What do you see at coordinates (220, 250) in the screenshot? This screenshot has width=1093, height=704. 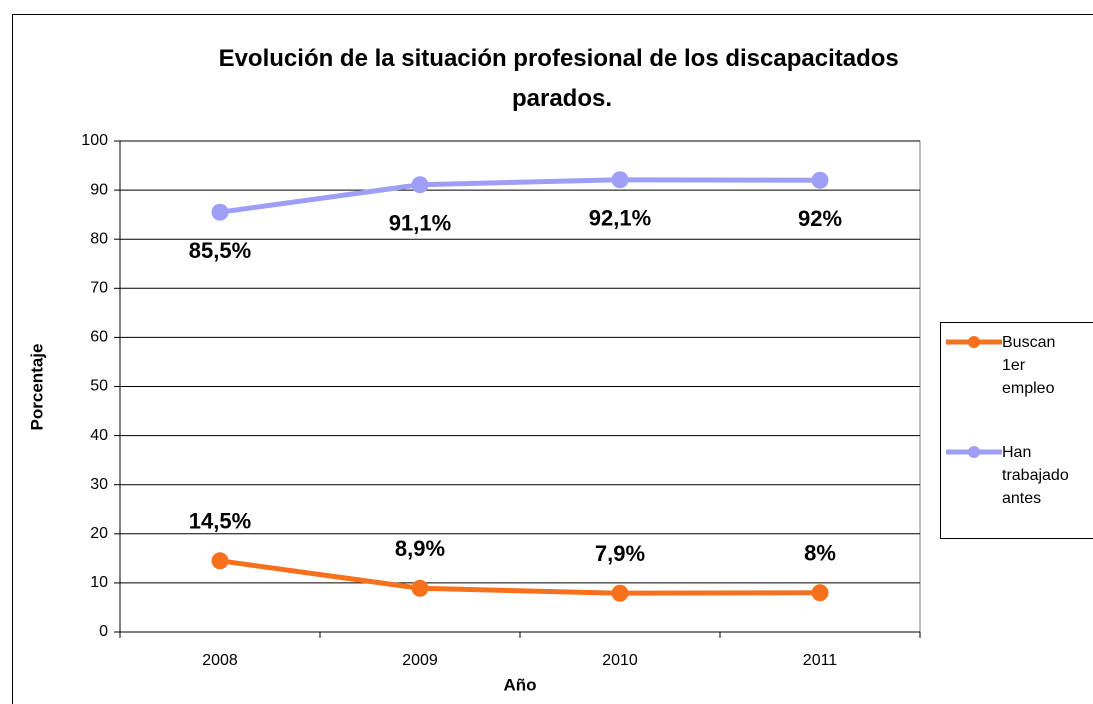 I see `data-label: 85,5%` at bounding box center [220, 250].